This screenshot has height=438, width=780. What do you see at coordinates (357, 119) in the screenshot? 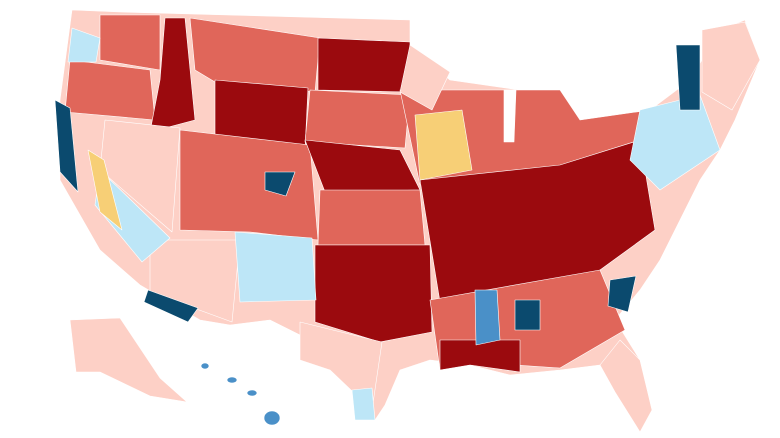
I see `south-dakota-region` at bounding box center [357, 119].